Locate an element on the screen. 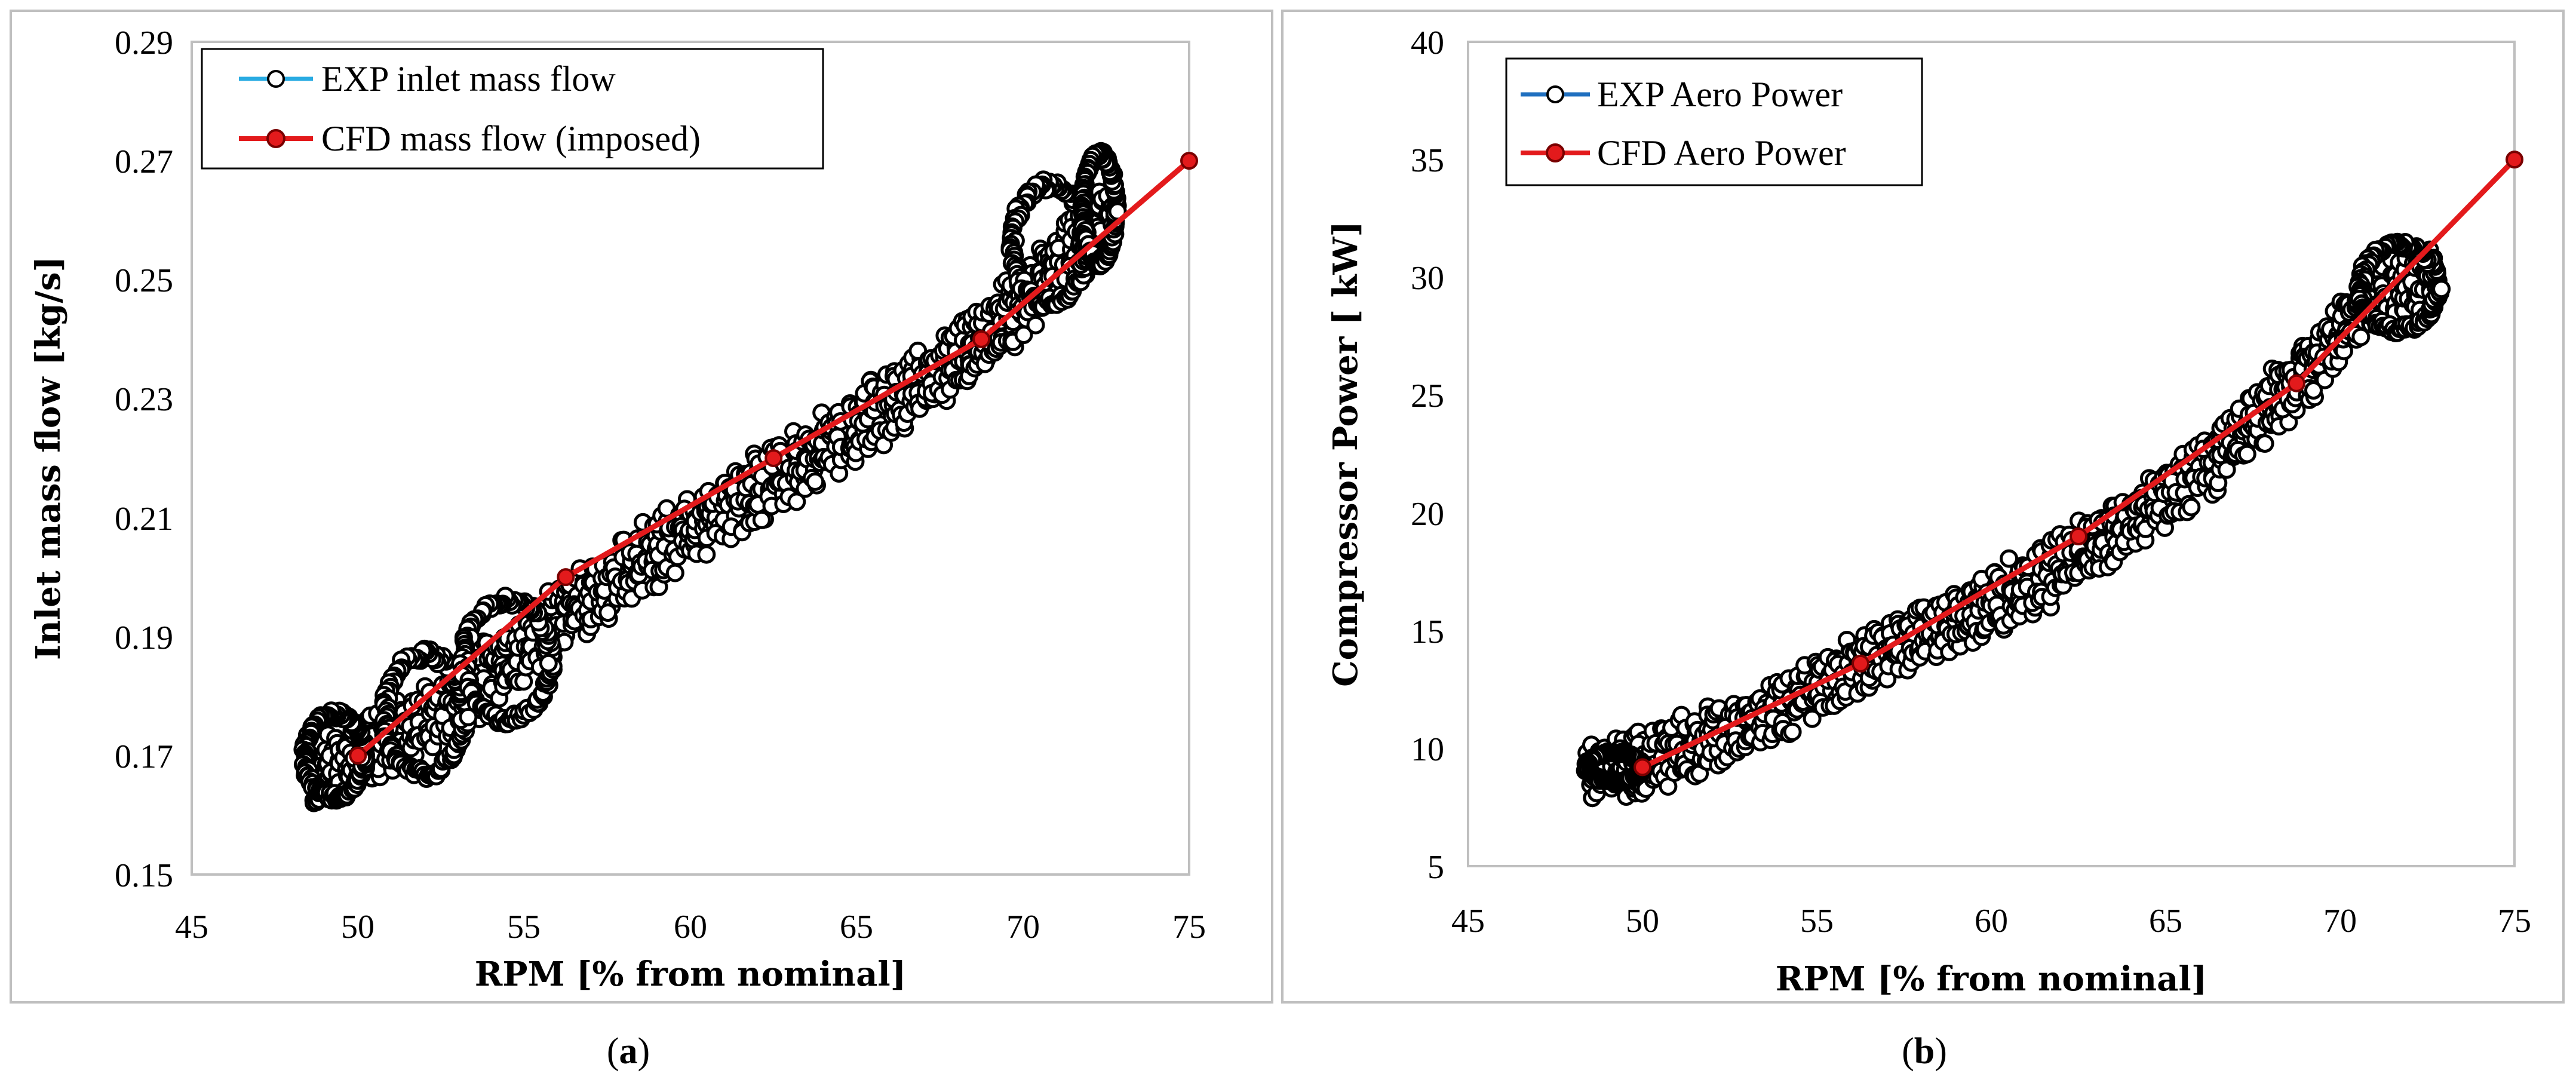  panel-b-y-ticks: 5 10 15 20 25 30 35 40 is located at coordinates (1428, 455).